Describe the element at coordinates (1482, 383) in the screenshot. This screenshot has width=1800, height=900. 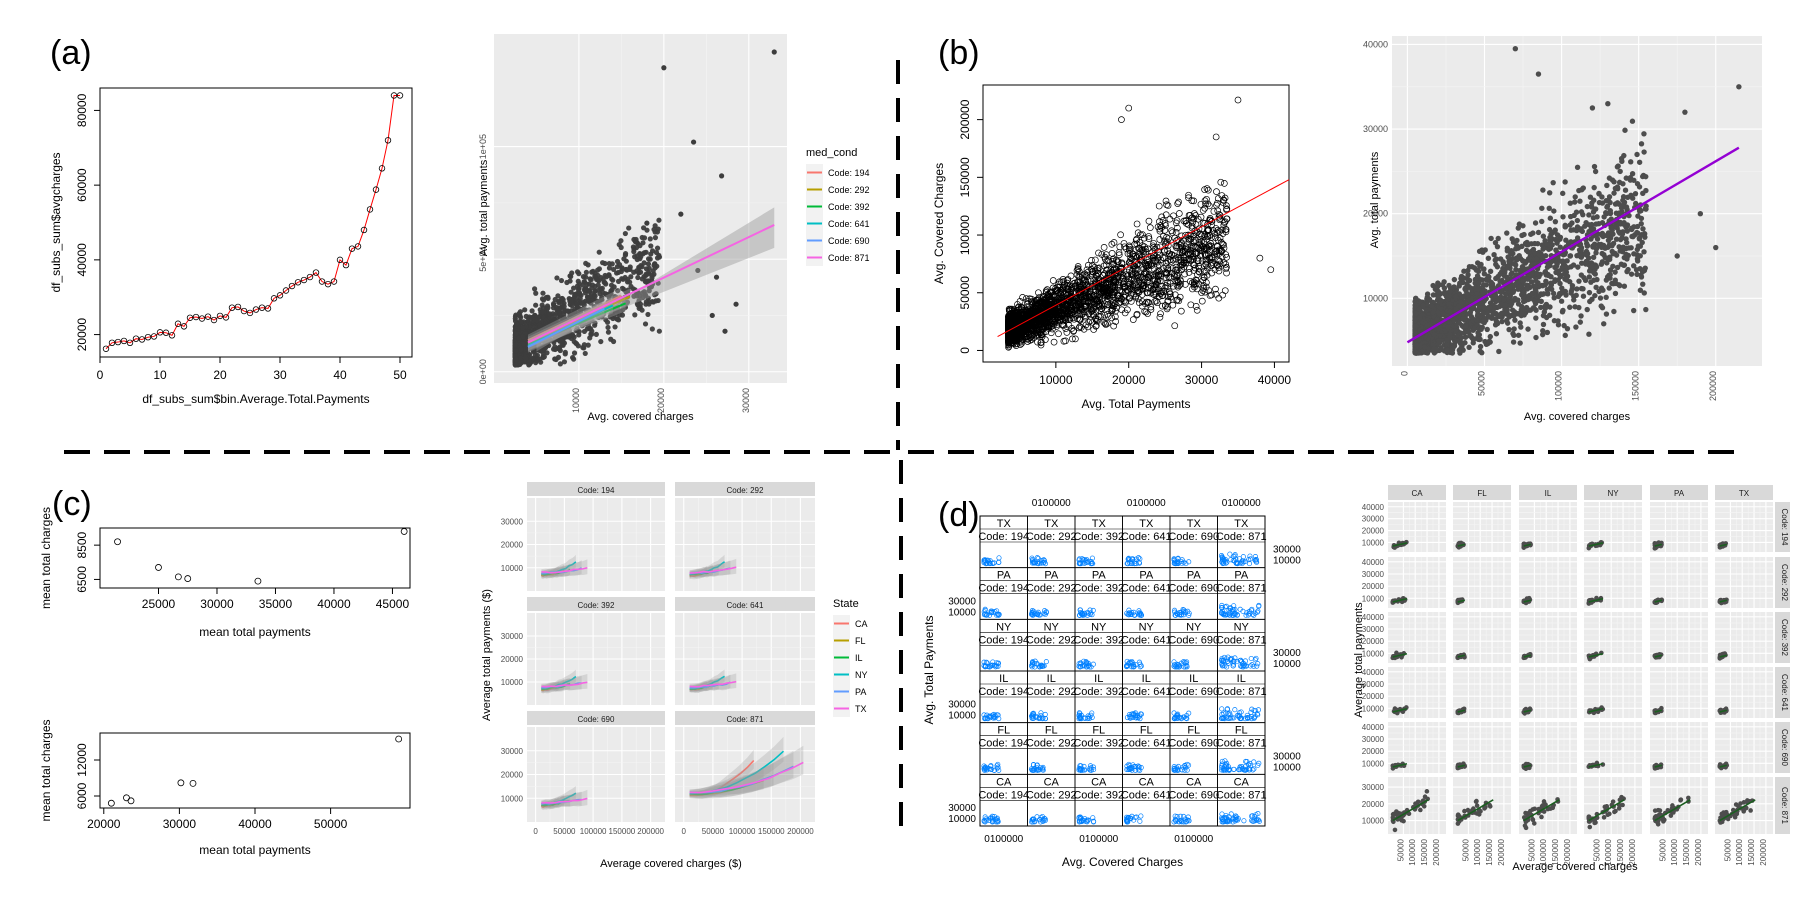
I see `x-tick-label: 50000` at that location.